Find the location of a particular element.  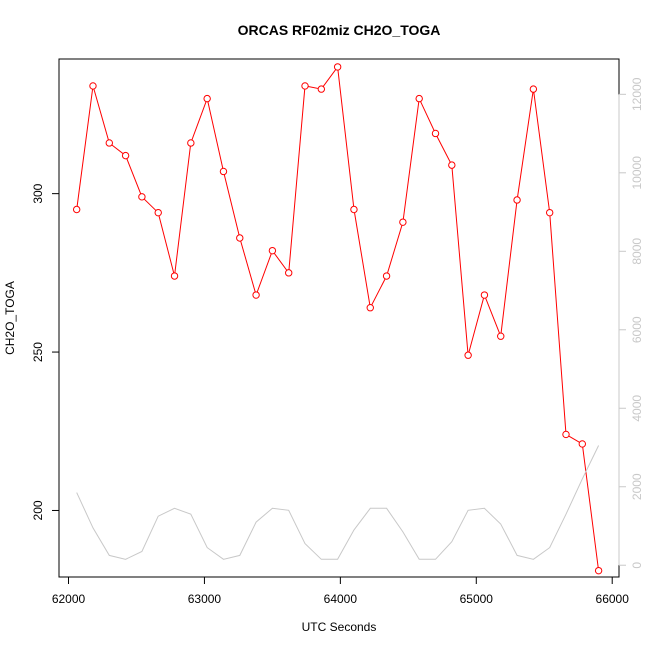

y-axis-right: 0 2000 4000 6000 8000 10000 12000 is located at coordinates (631, 323).